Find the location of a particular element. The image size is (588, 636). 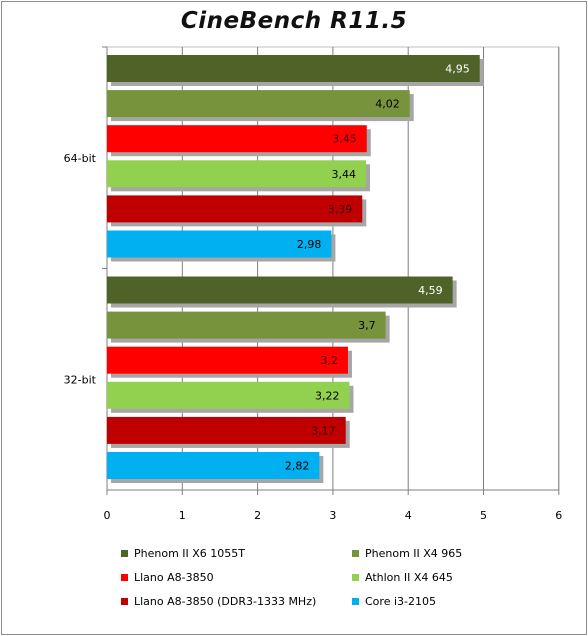

category-label: 64-bit is located at coordinates (80, 158).